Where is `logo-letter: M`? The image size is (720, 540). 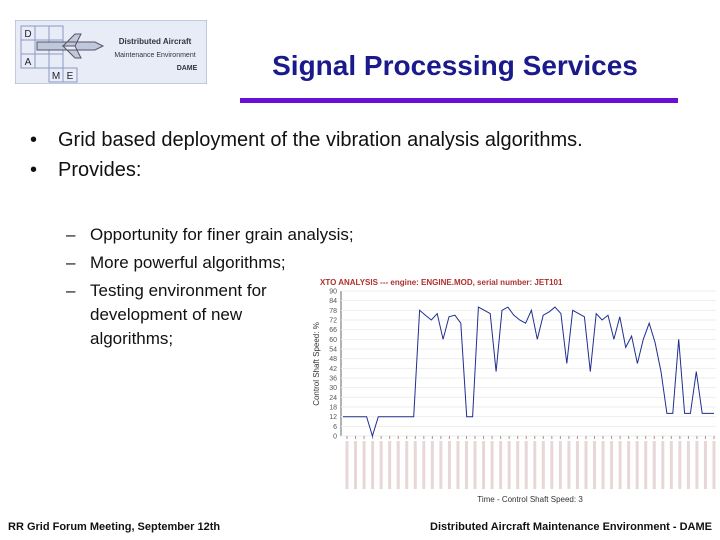
logo-letter: M is located at coordinates (56, 76).